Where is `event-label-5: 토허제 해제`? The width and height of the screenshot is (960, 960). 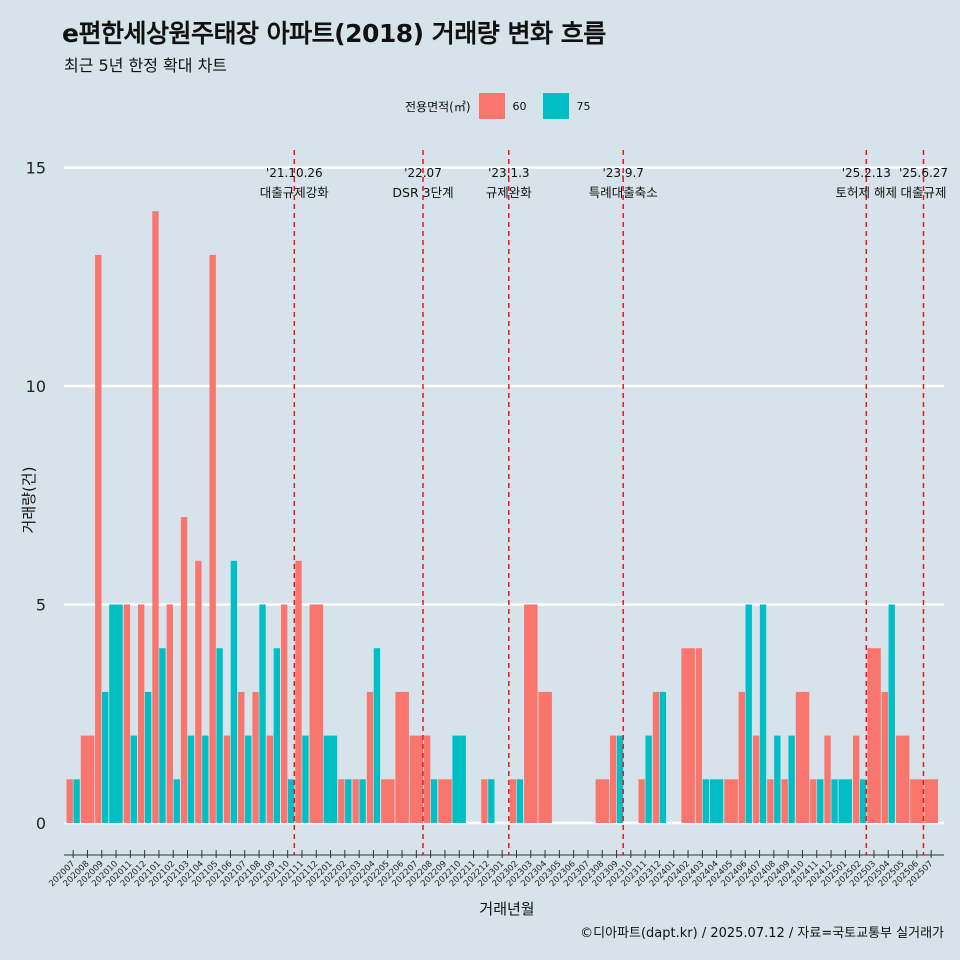
event-label-5: 토허제 해제 is located at coordinates (866, 192).